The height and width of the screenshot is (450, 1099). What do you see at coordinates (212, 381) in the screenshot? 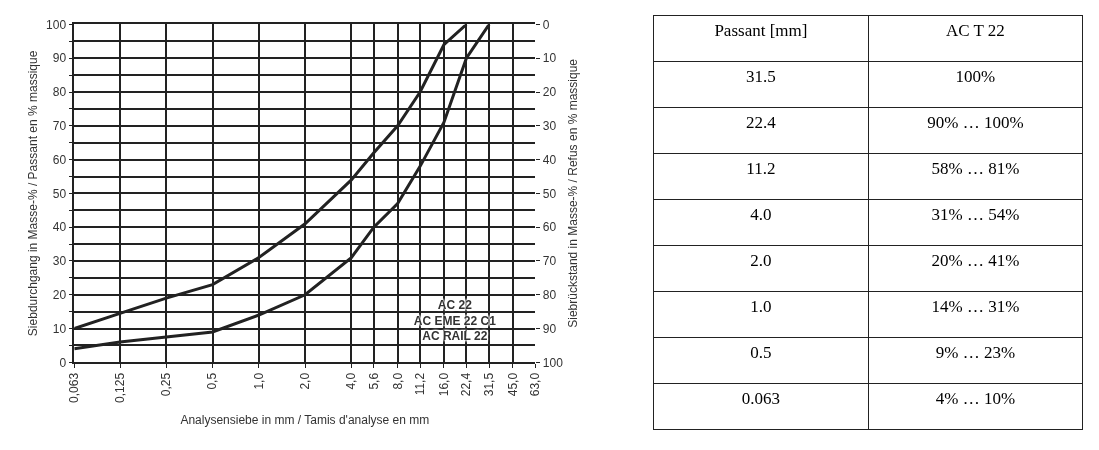
I see `x-tick-label: 0,5` at bounding box center [212, 381].